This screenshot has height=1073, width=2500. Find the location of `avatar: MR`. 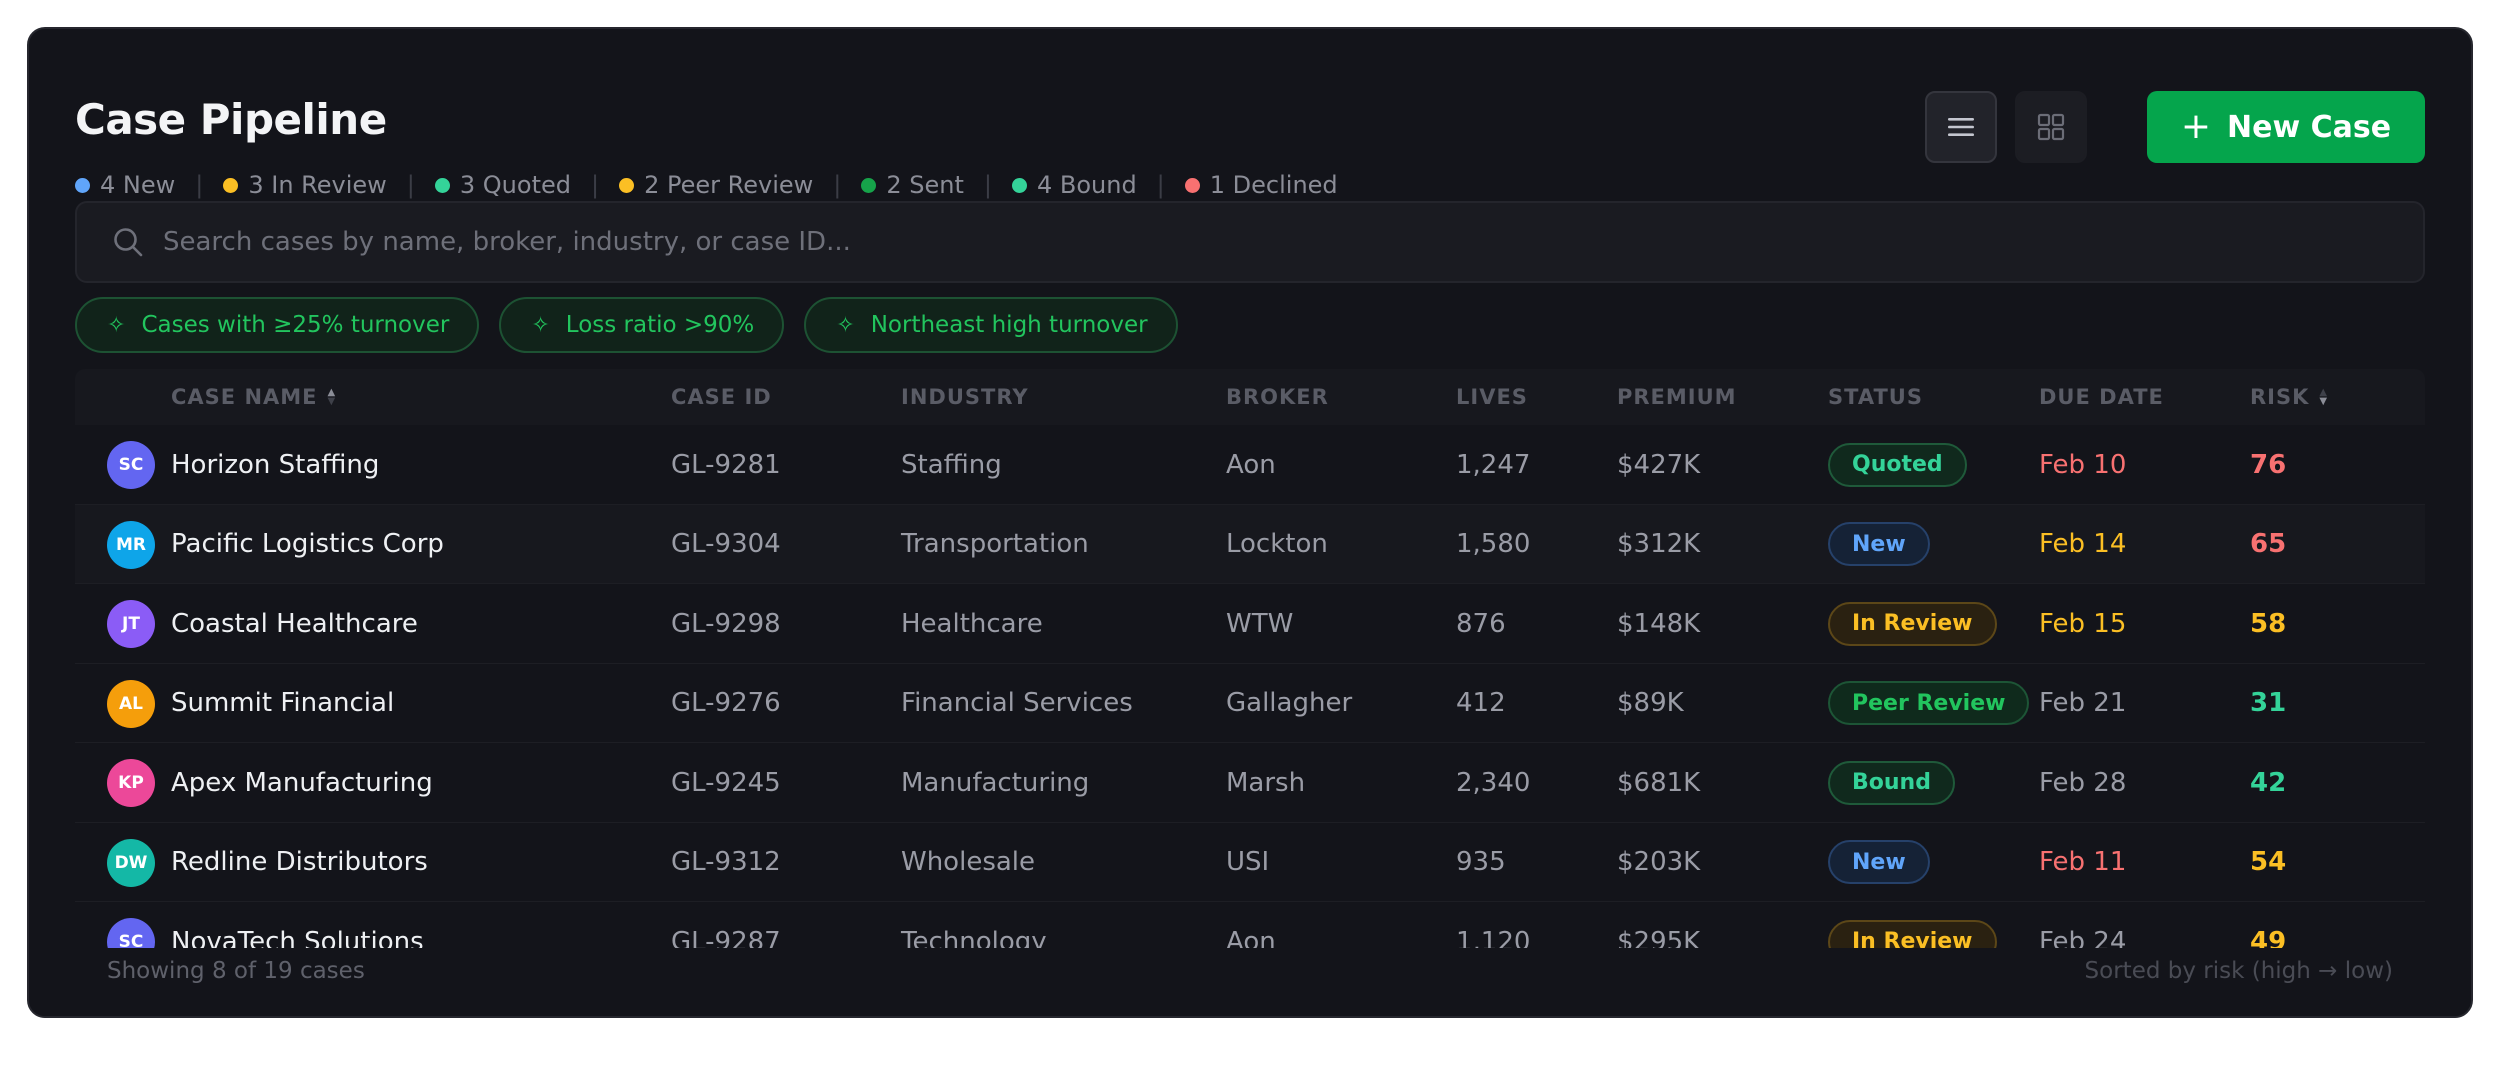

avatar: MR is located at coordinates (131, 544).